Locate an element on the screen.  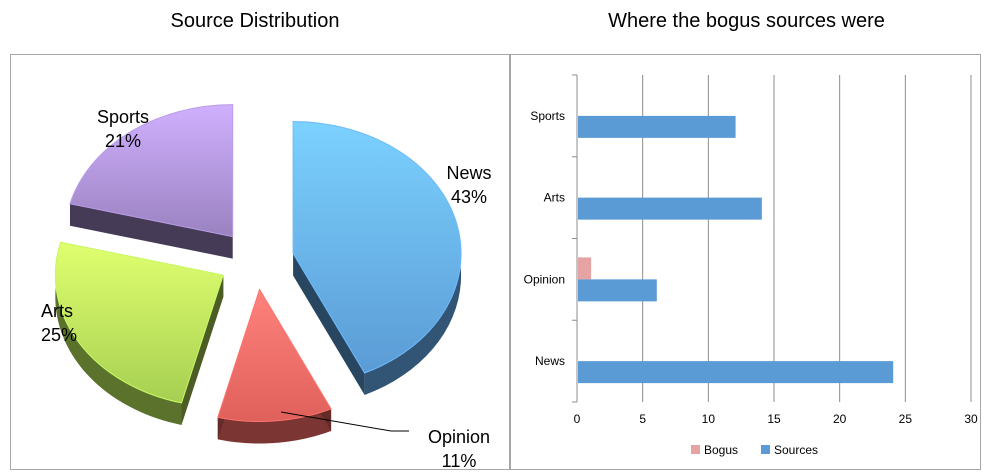
bar-sources-sports is located at coordinates (657, 126).